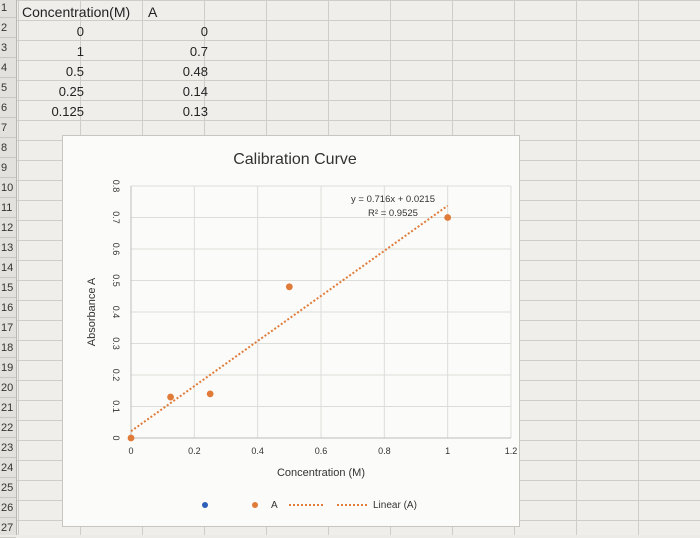 The width and height of the screenshot is (700, 538). What do you see at coordinates (8, 508) in the screenshot?
I see `row-number: 26` at bounding box center [8, 508].